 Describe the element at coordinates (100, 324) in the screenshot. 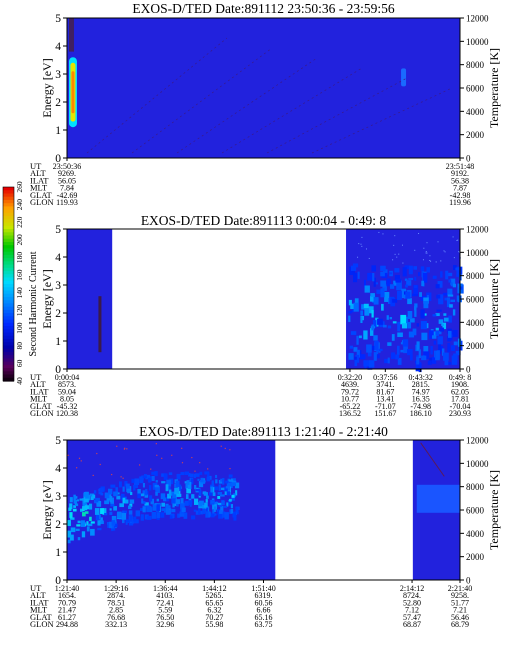

I see `dark-streak` at that location.